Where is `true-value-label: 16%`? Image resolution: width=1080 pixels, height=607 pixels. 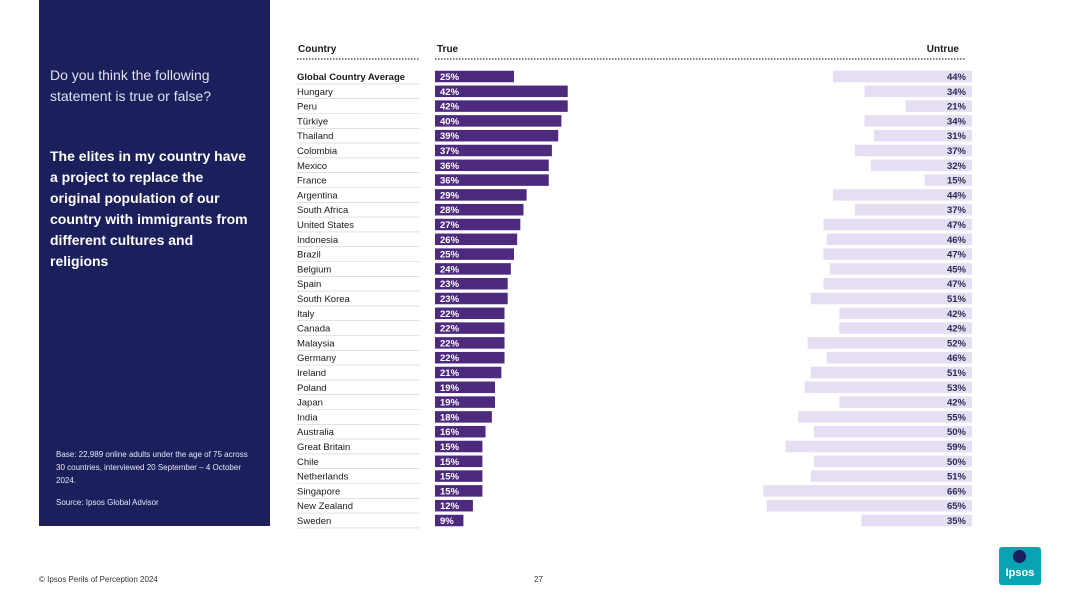
true-value-label: 16% is located at coordinates (450, 432).